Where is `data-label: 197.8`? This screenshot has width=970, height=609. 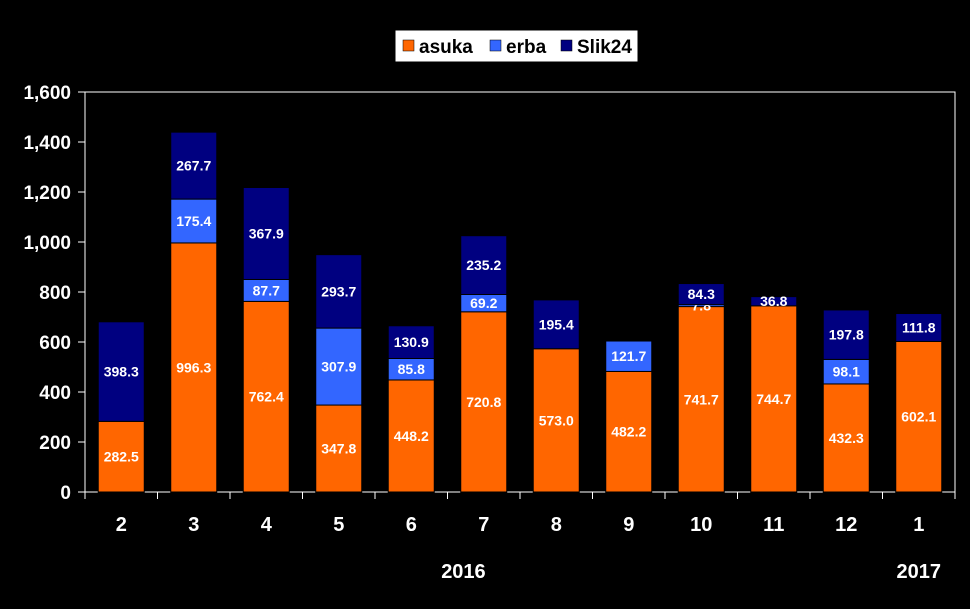 data-label: 197.8 is located at coordinates (846, 335).